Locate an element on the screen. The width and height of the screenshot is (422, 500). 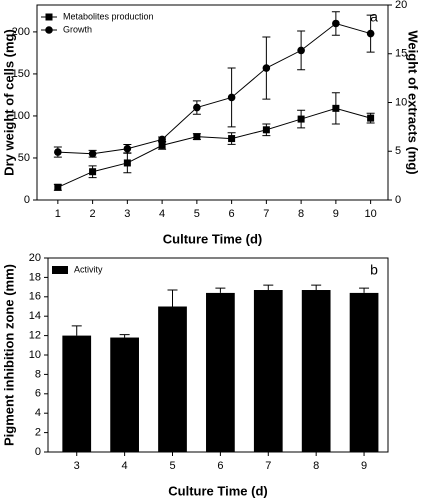
panel-label: b is located at coordinates (374, 270).